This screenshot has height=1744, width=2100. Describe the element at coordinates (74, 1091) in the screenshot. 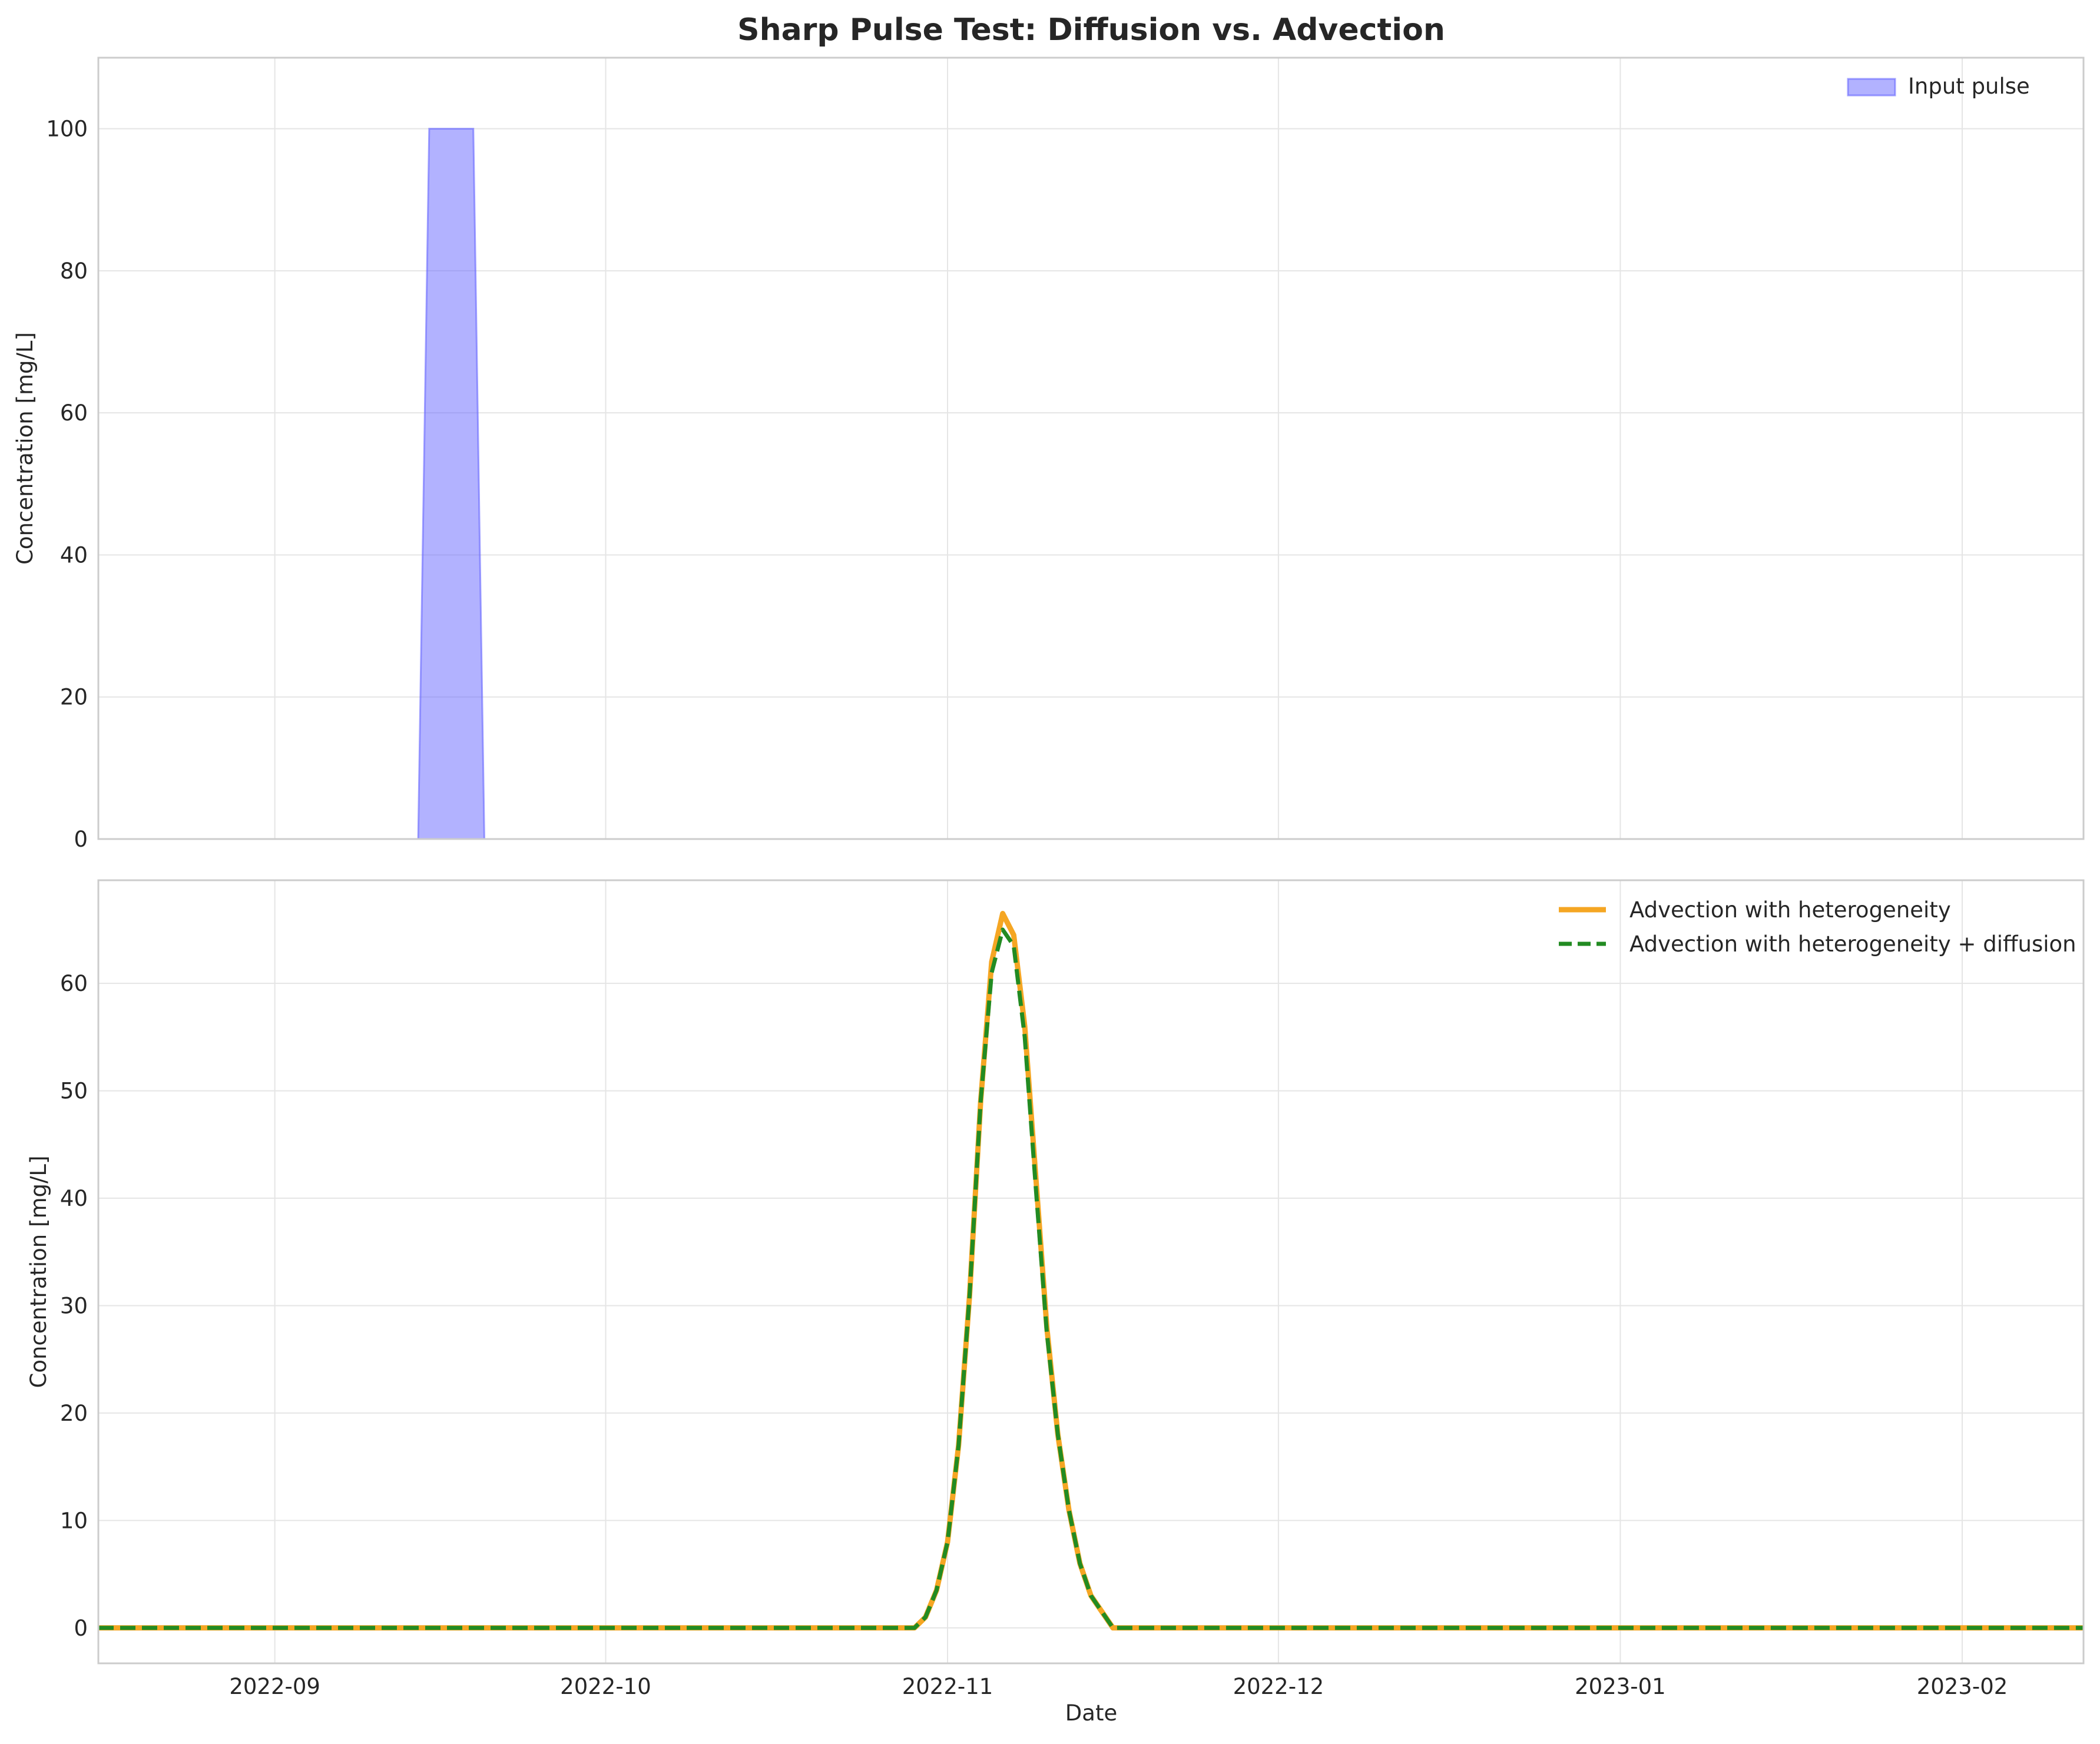

I see `y-tick-label: 50` at that location.